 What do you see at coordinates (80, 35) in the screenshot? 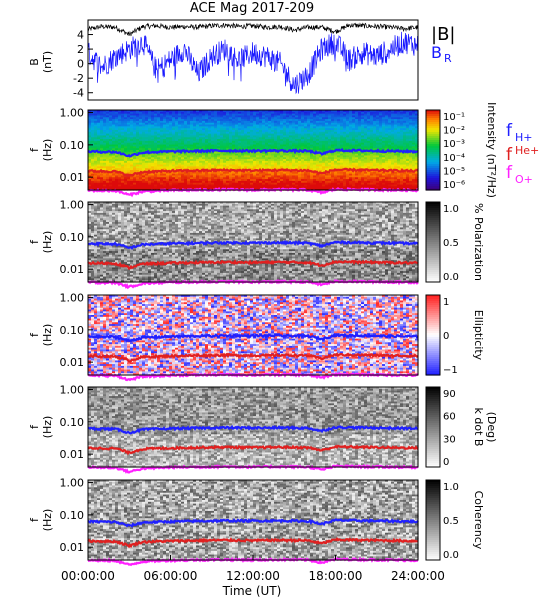
I see `b-ytick-label: 4` at bounding box center [80, 35].